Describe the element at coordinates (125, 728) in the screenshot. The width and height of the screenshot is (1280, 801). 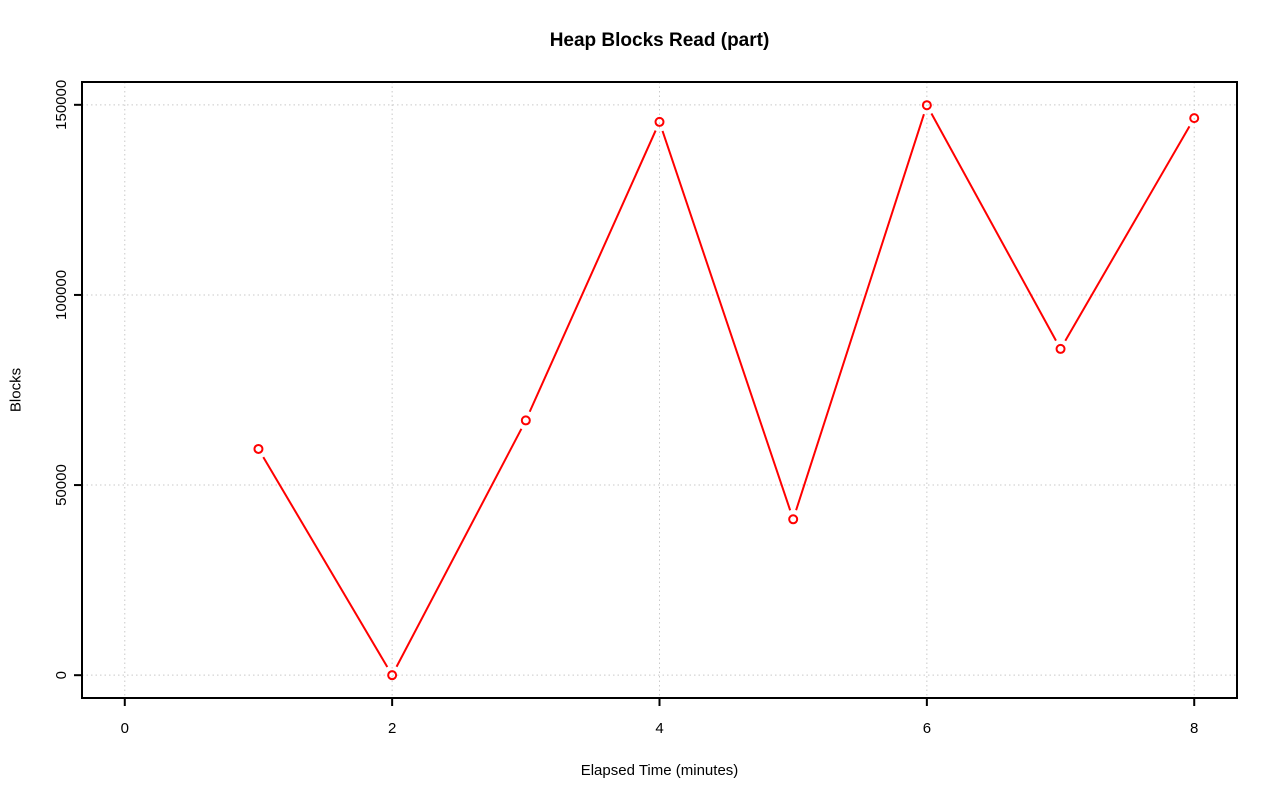
I see `x-tick-label: 0` at that location.